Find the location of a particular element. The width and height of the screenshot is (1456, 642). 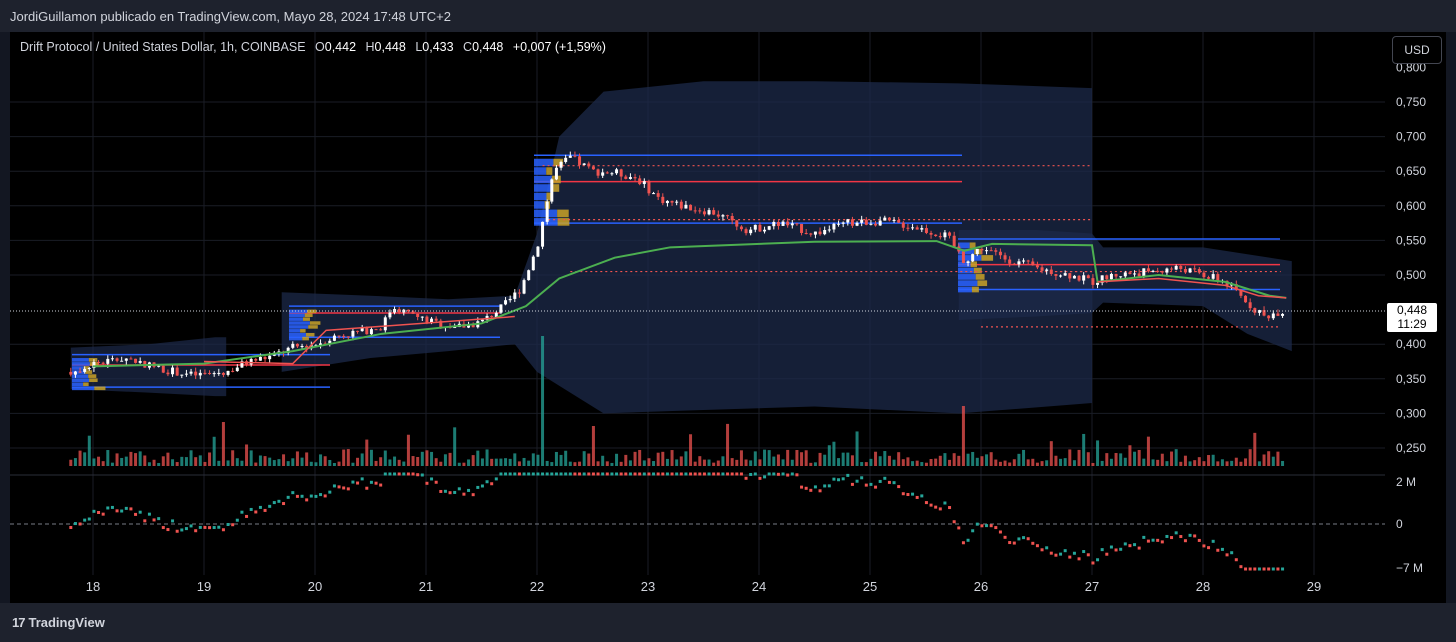

tradingview-logo: 17 TradingView is located at coordinates (58, 622).